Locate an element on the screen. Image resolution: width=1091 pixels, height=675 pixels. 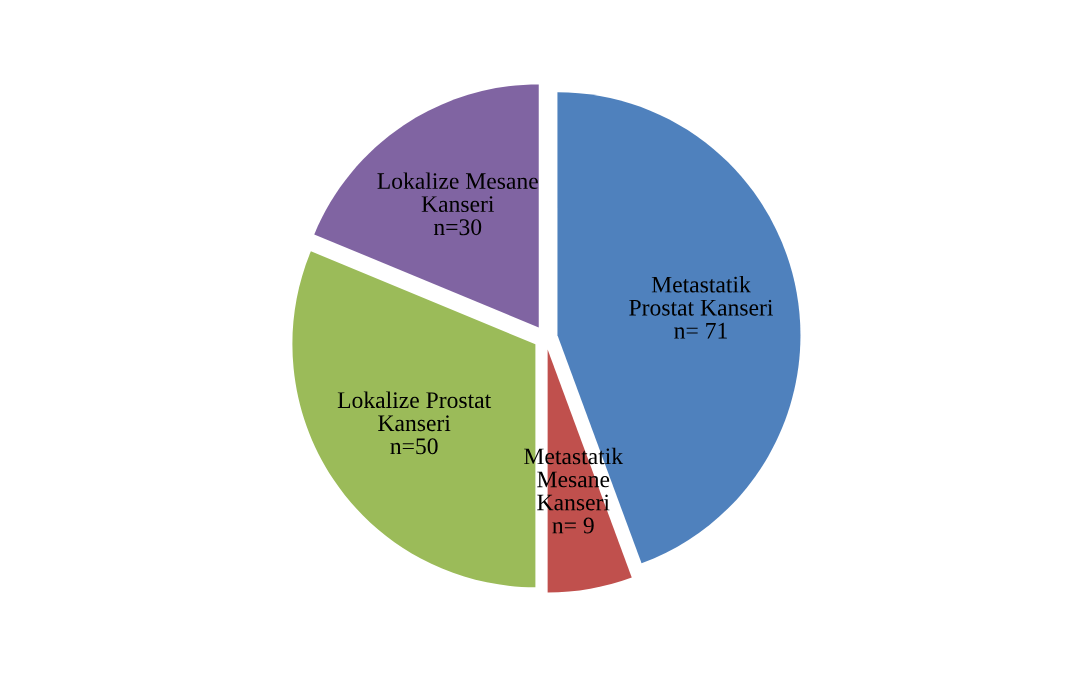
data-label: n= 9 is located at coordinates (573, 525).